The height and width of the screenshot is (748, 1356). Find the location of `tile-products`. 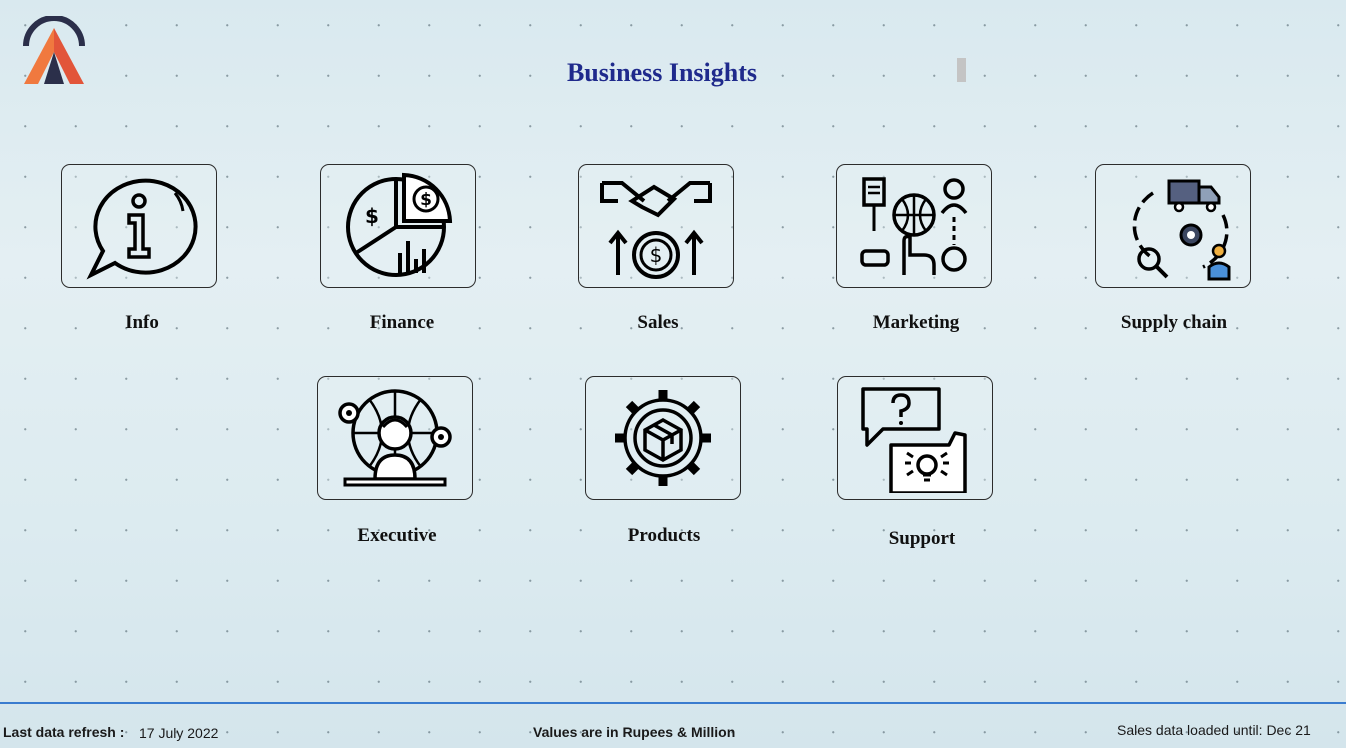

tile-products is located at coordinates (663, 438).